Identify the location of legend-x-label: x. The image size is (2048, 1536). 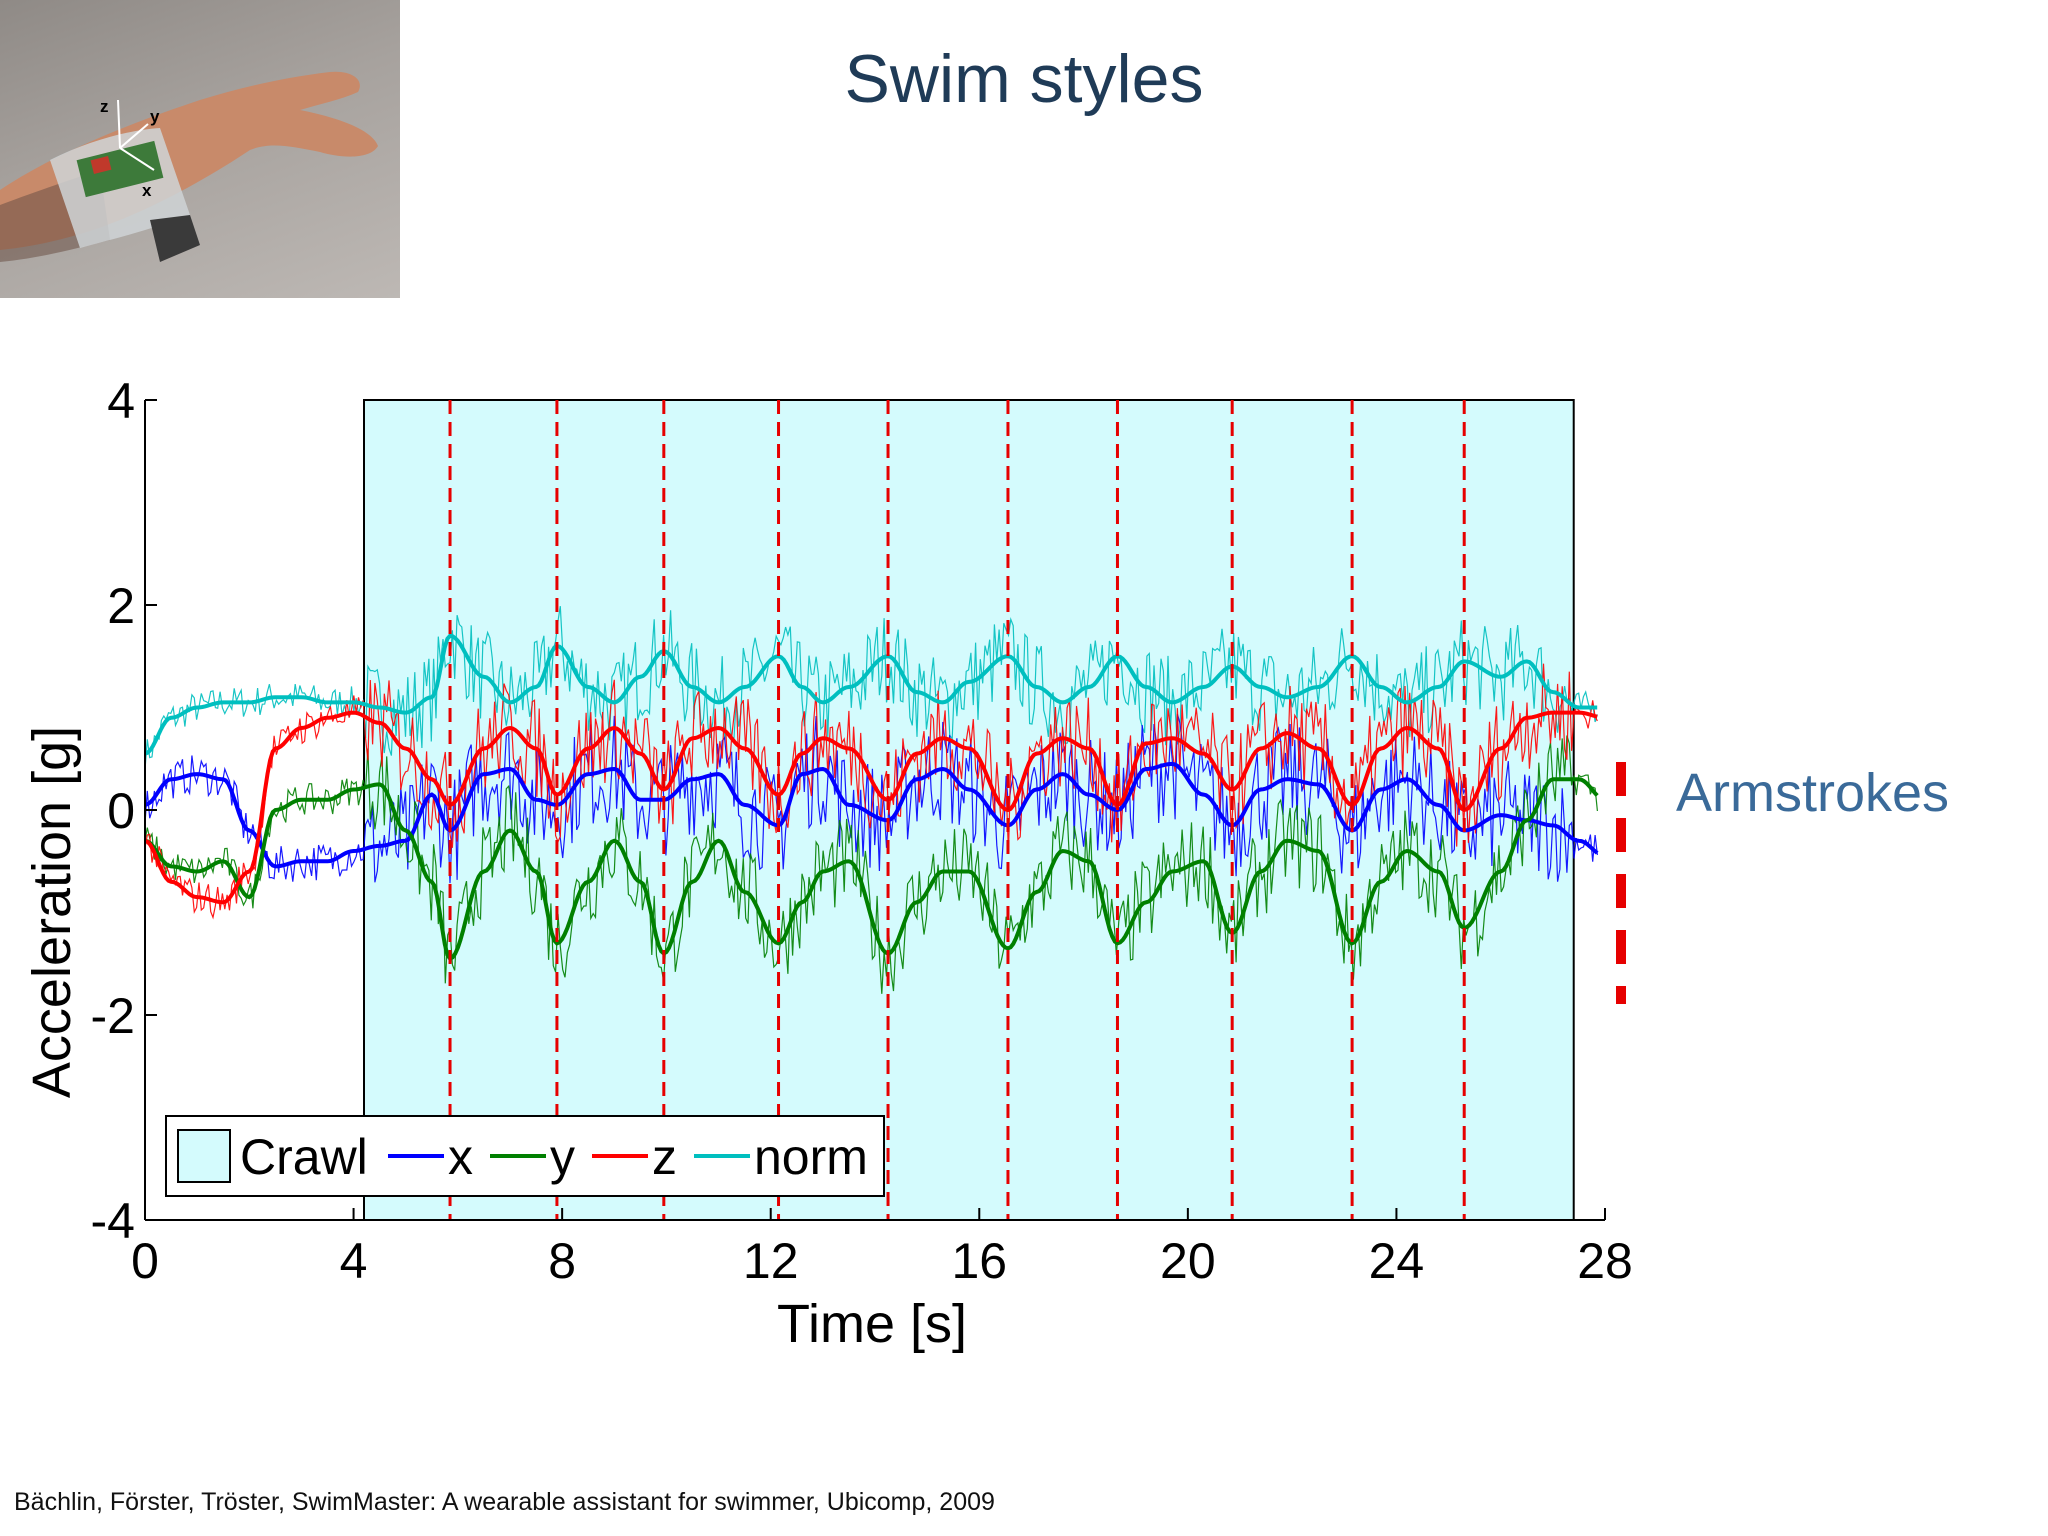
(460, 1157).